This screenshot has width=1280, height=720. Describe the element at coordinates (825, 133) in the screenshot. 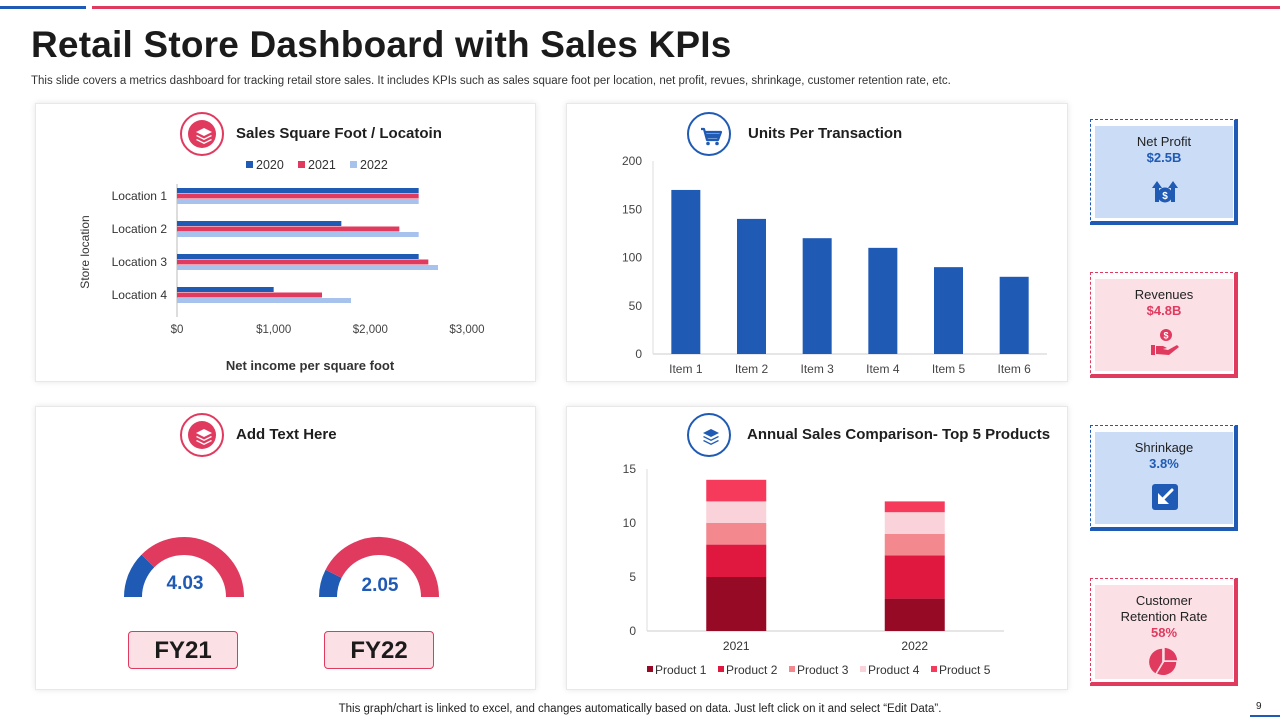

I see `units-title: Units Per Transaction` at that location.